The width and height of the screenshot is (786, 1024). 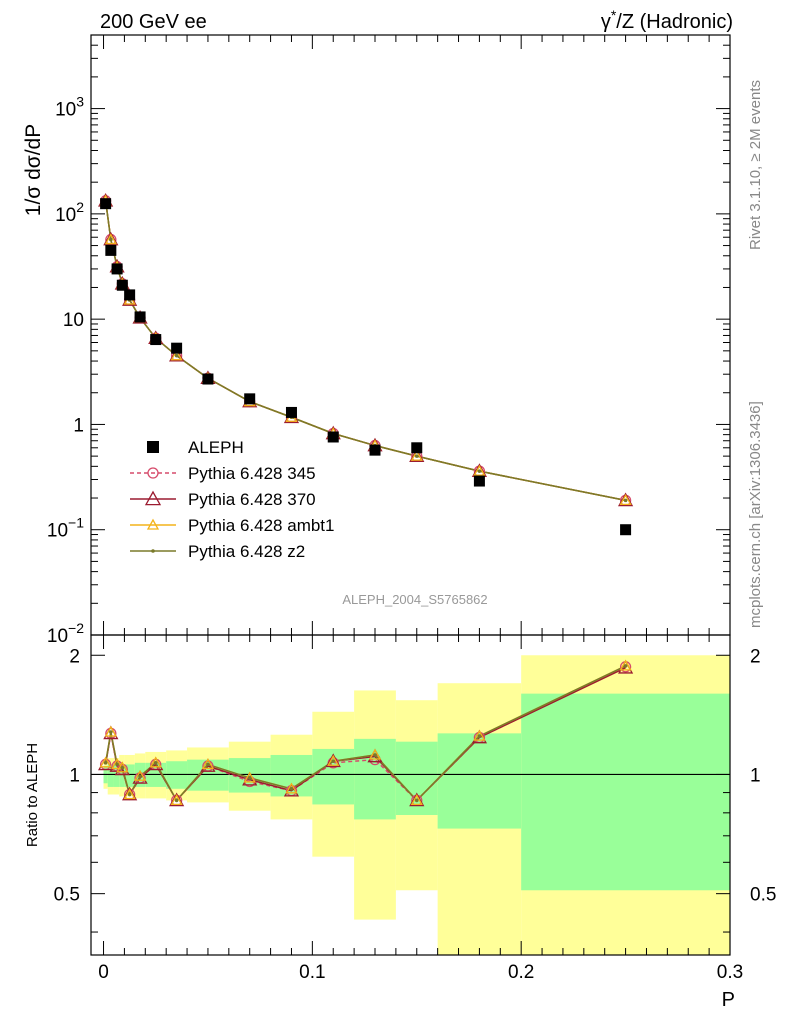 I want to click on x-axis-label: P, so click(x=728, y=1000).